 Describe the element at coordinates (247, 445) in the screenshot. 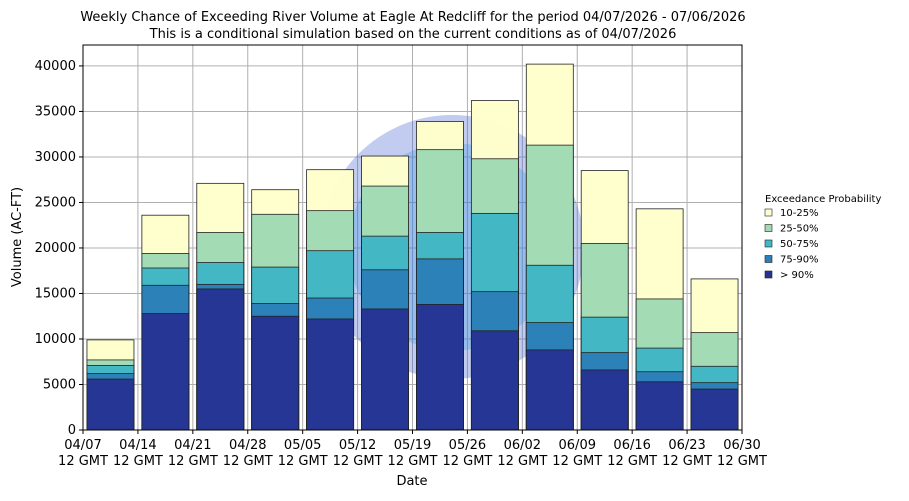

I see `x-tick-label: 04/28` at that location.